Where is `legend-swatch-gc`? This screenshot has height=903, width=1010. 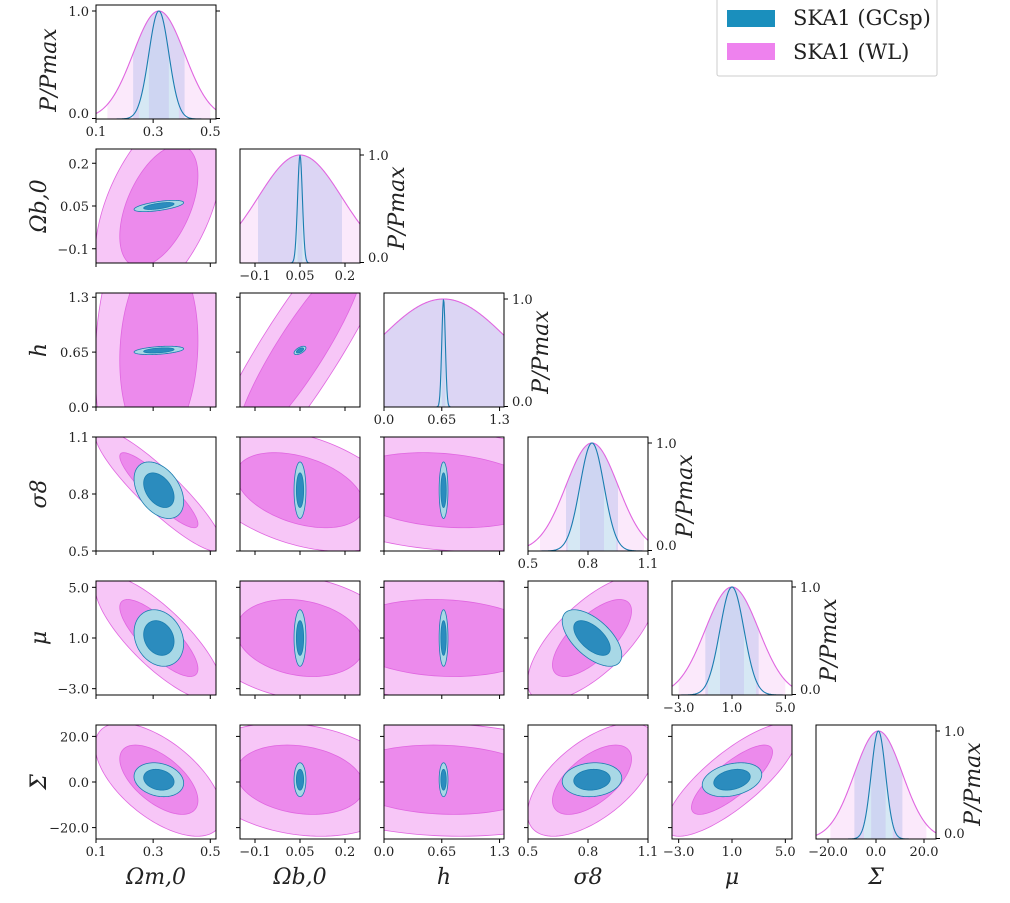
legend-swatch-gc is located at coordinates (751, 18).